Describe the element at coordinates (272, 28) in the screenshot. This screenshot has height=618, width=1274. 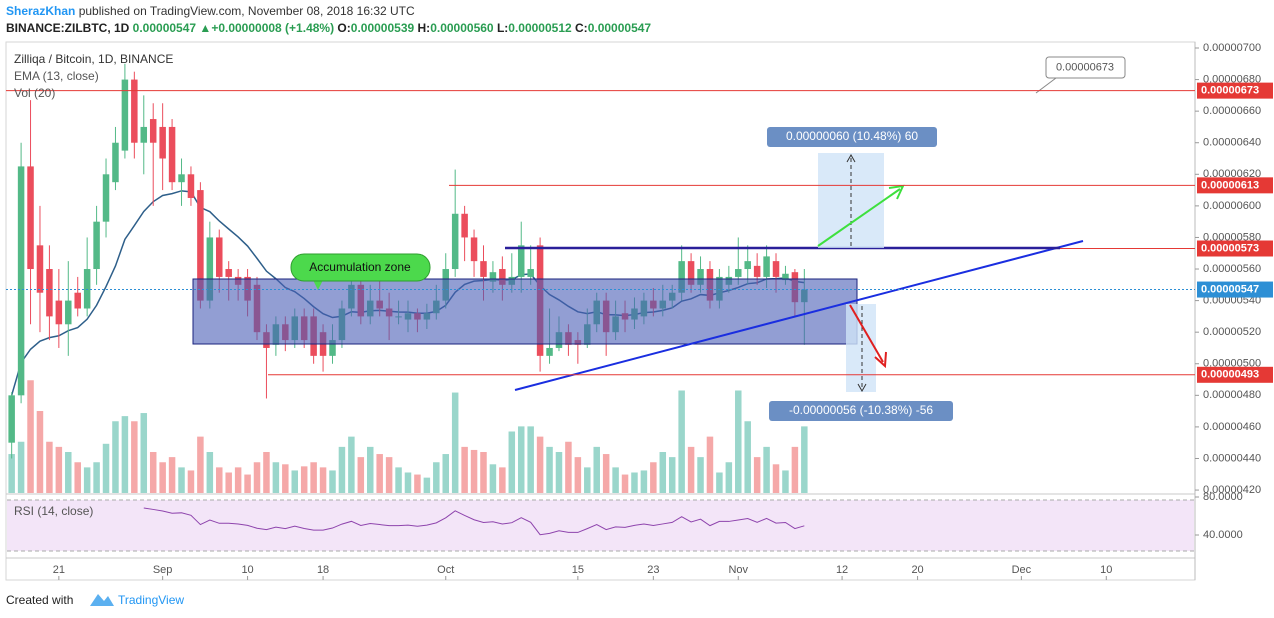
I see `change: +0.00000008 (+1.48%)` at that location.